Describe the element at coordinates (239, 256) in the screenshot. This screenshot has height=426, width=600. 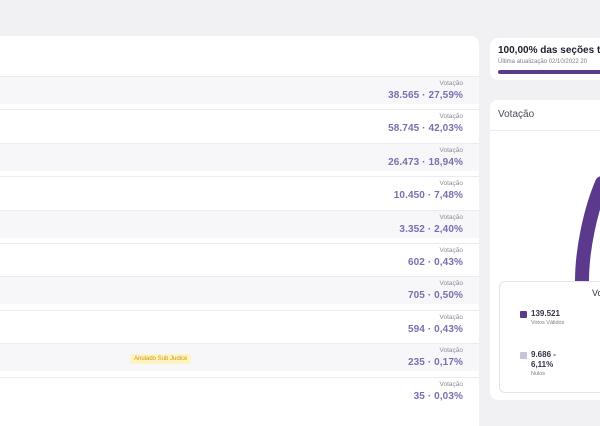
I see `candidate-row: Votação 602 · 0,43%` at that location.